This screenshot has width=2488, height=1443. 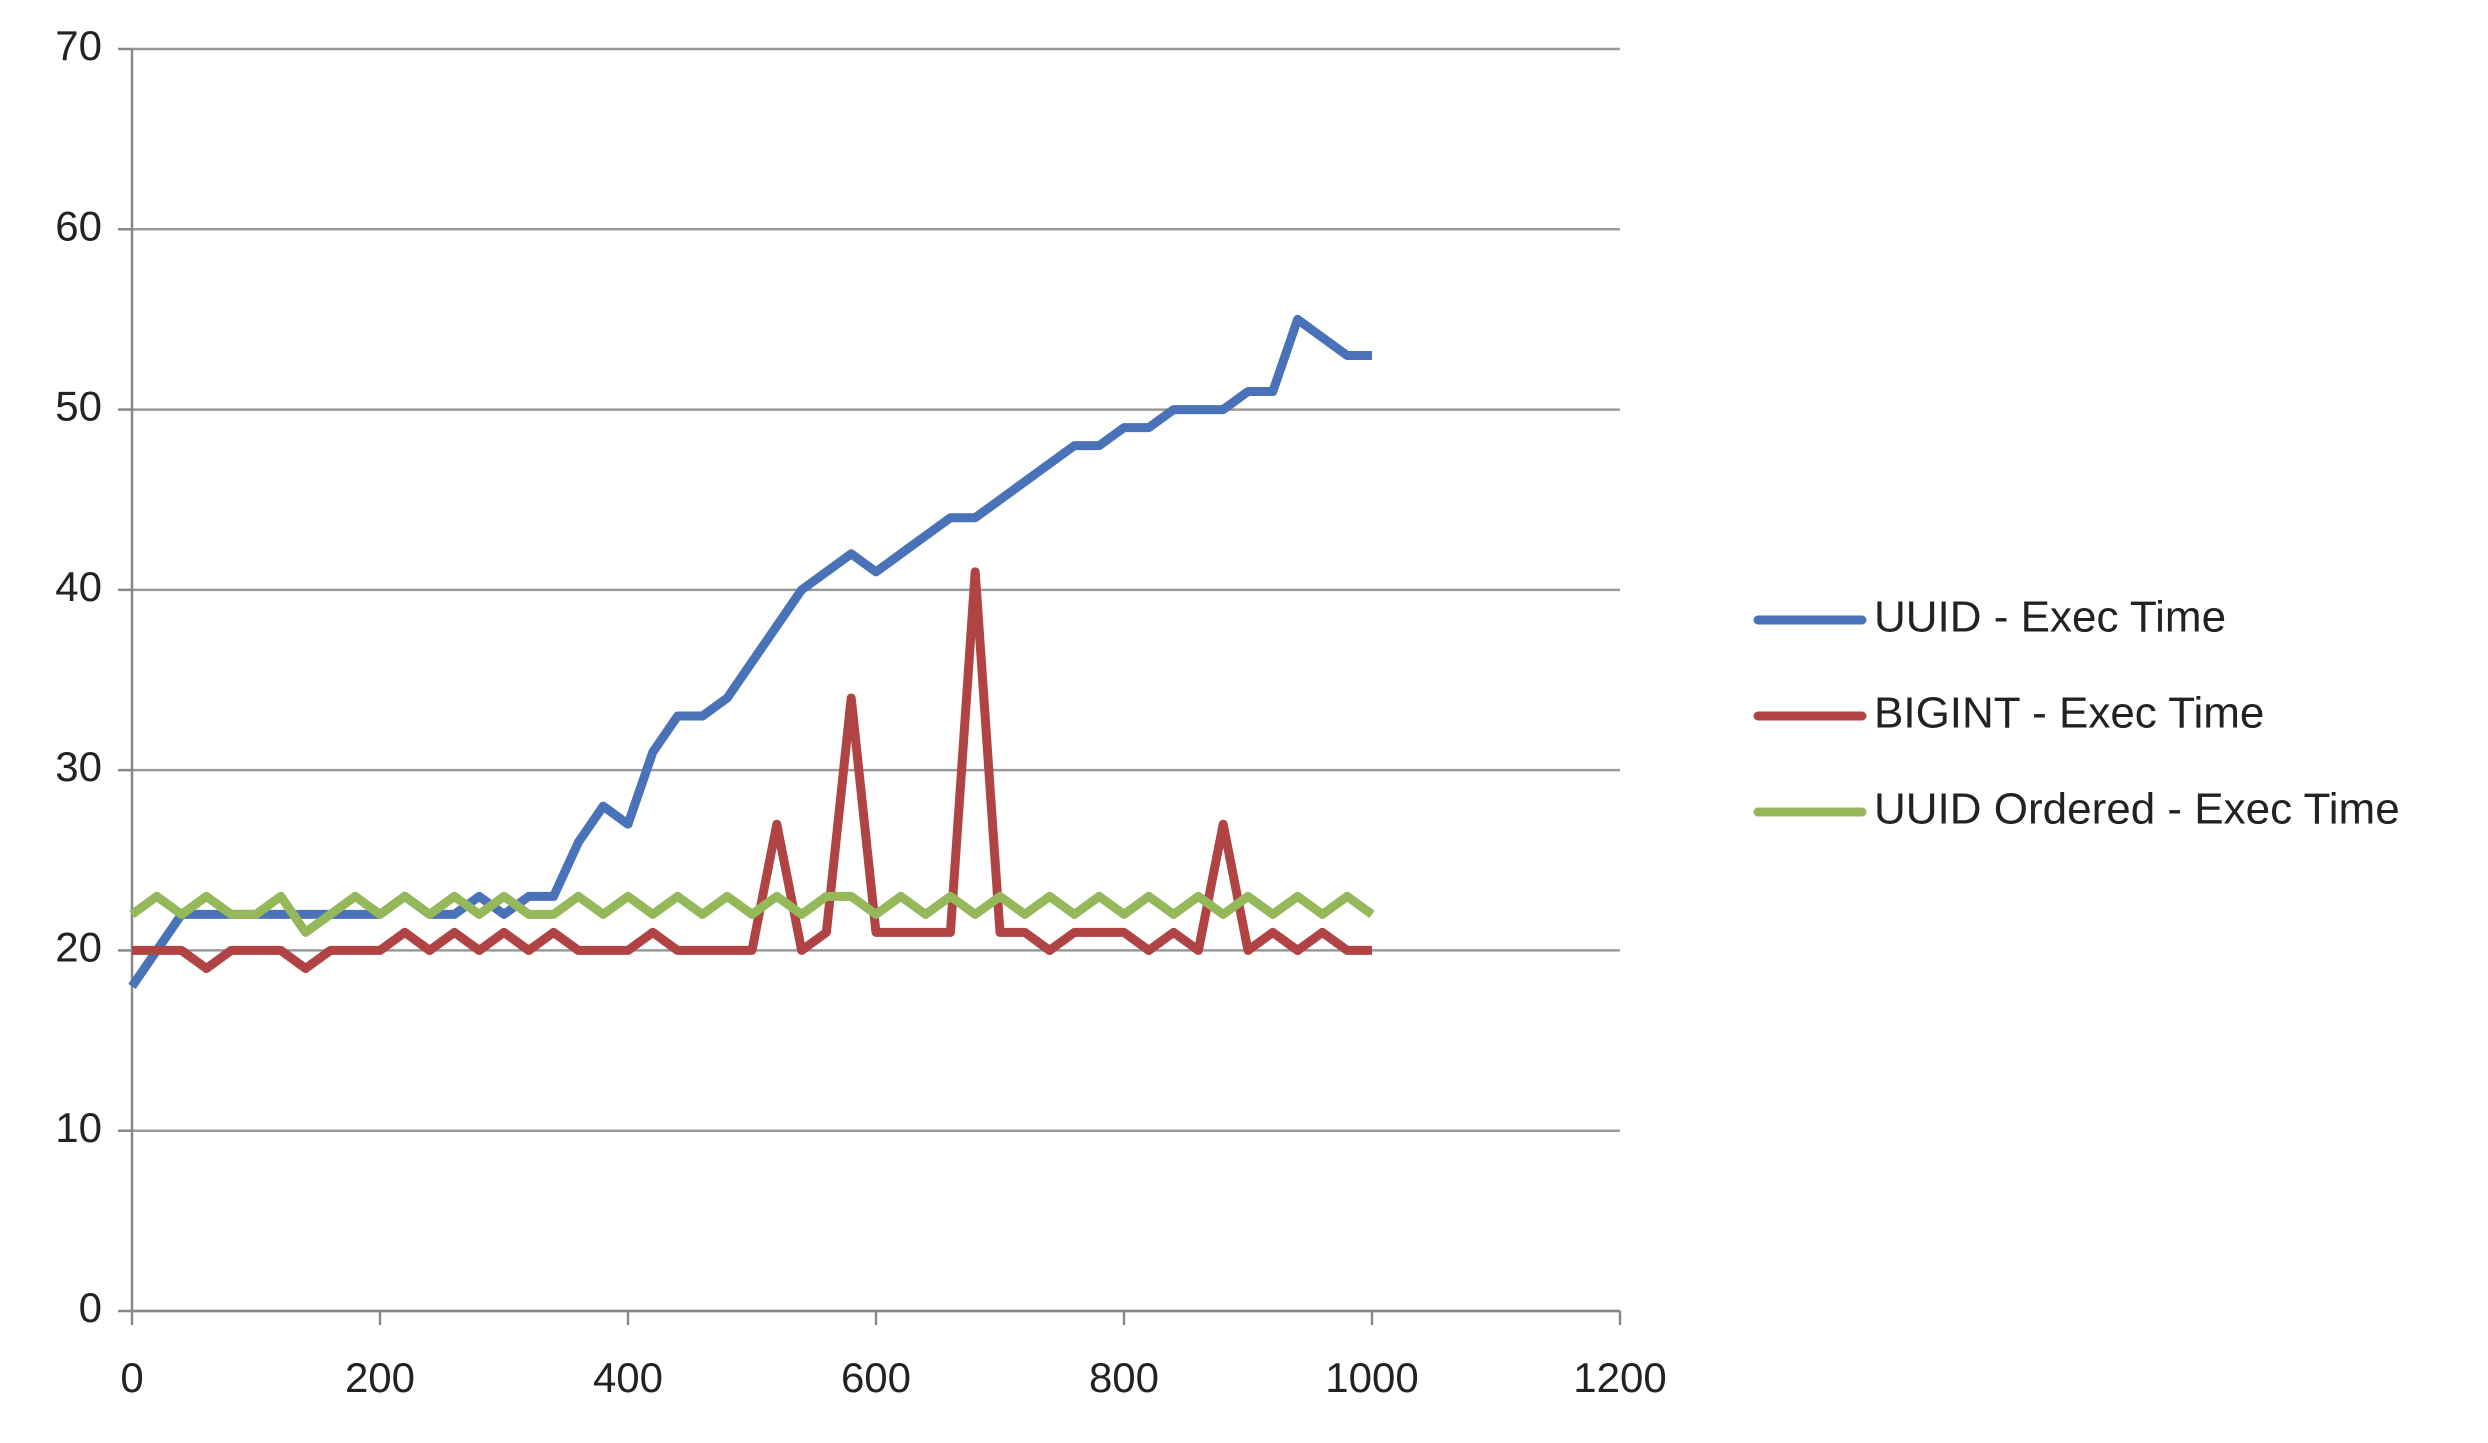 What do you see at coordinates (78, 586) in the screenshot?
I see `y-tick-label: 40` at bounding box center [78, 586].